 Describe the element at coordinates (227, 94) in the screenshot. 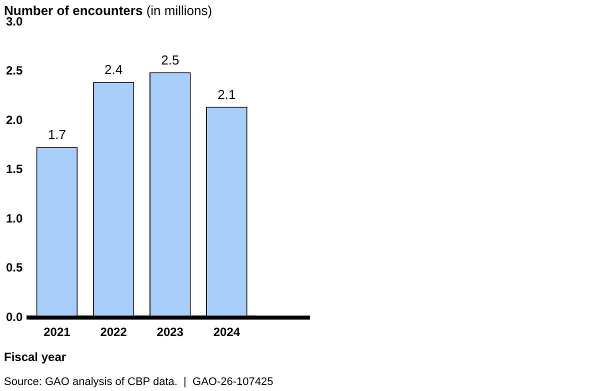

I see `data-label: 2.1` at that location.